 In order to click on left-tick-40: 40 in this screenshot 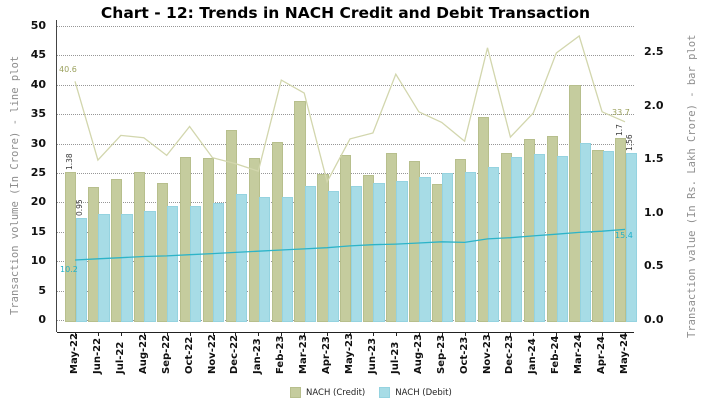, I will do `click(38, 84)`.